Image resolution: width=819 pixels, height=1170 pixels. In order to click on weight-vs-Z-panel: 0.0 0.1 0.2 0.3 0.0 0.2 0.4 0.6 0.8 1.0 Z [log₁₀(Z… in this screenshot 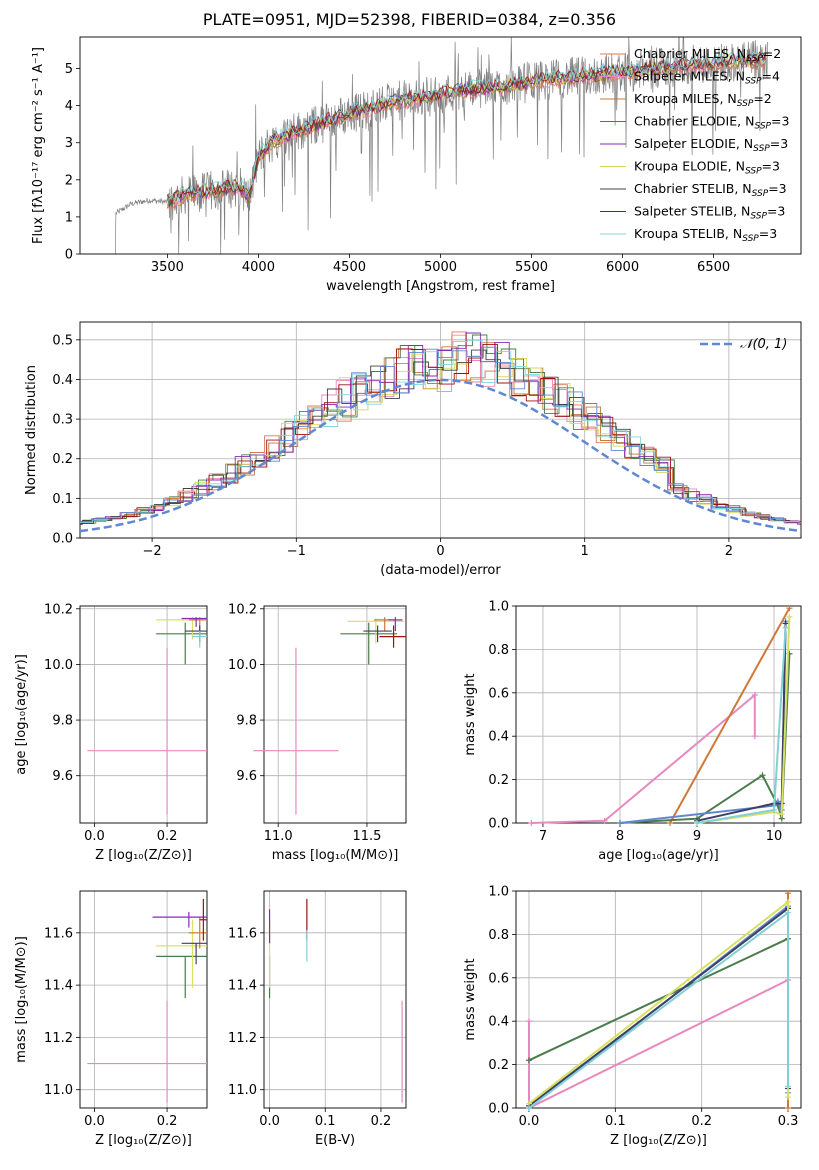, I will do `click(632, 1016)`.